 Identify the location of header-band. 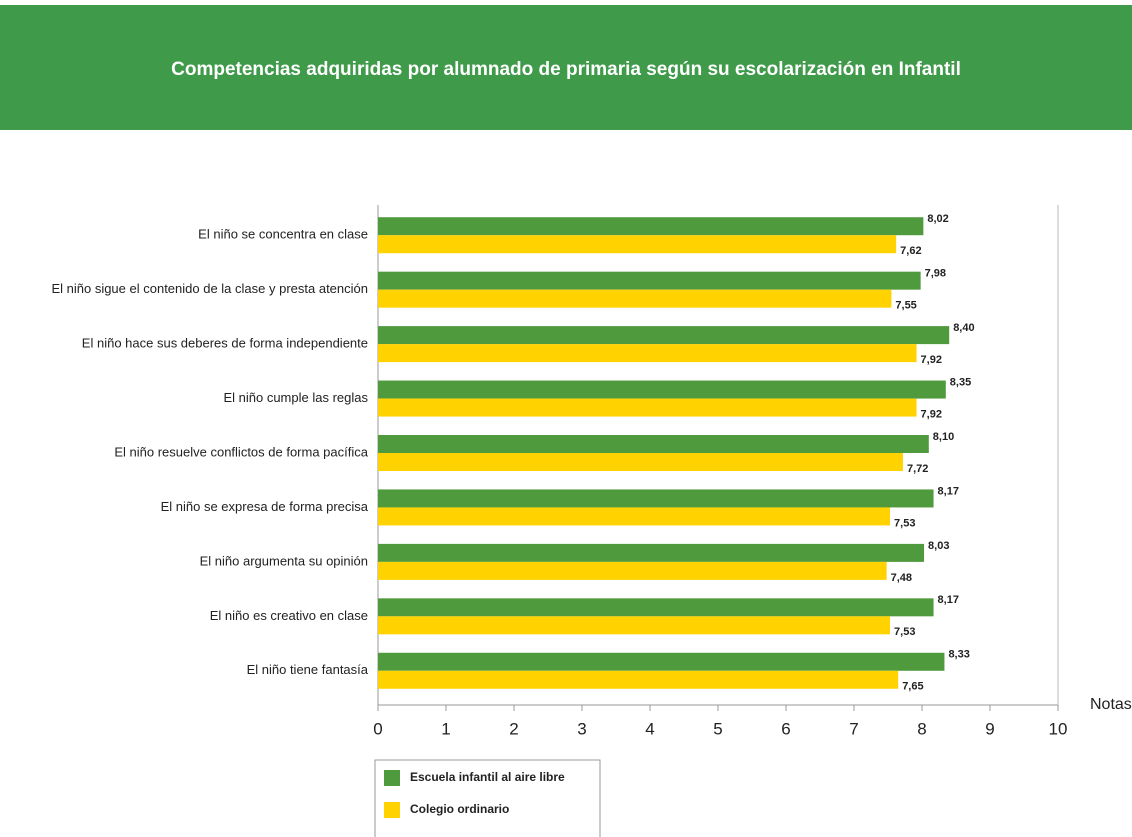
(566, 67).